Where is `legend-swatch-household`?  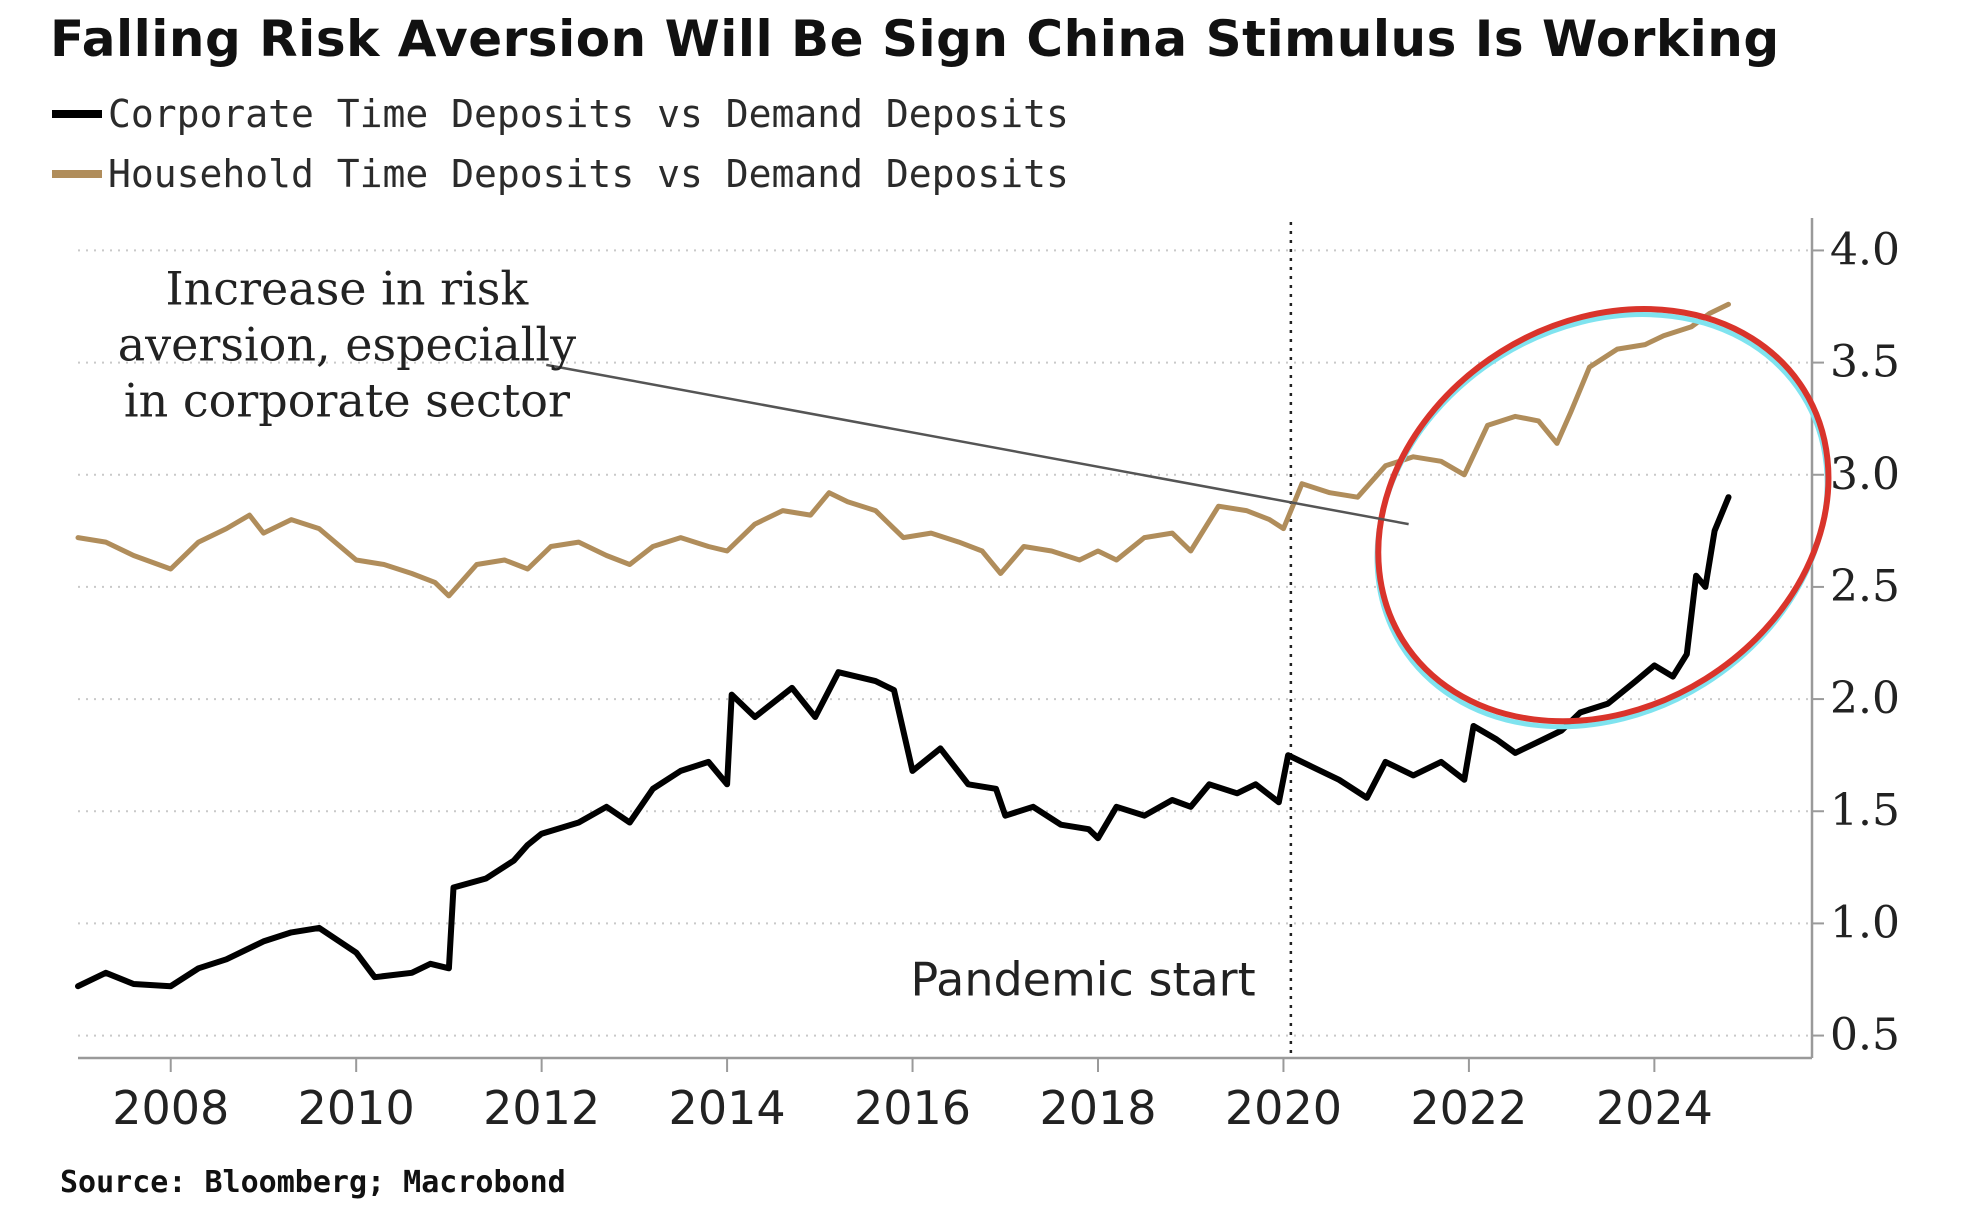 legend-swatch-household is located at coordinates (77, 174).